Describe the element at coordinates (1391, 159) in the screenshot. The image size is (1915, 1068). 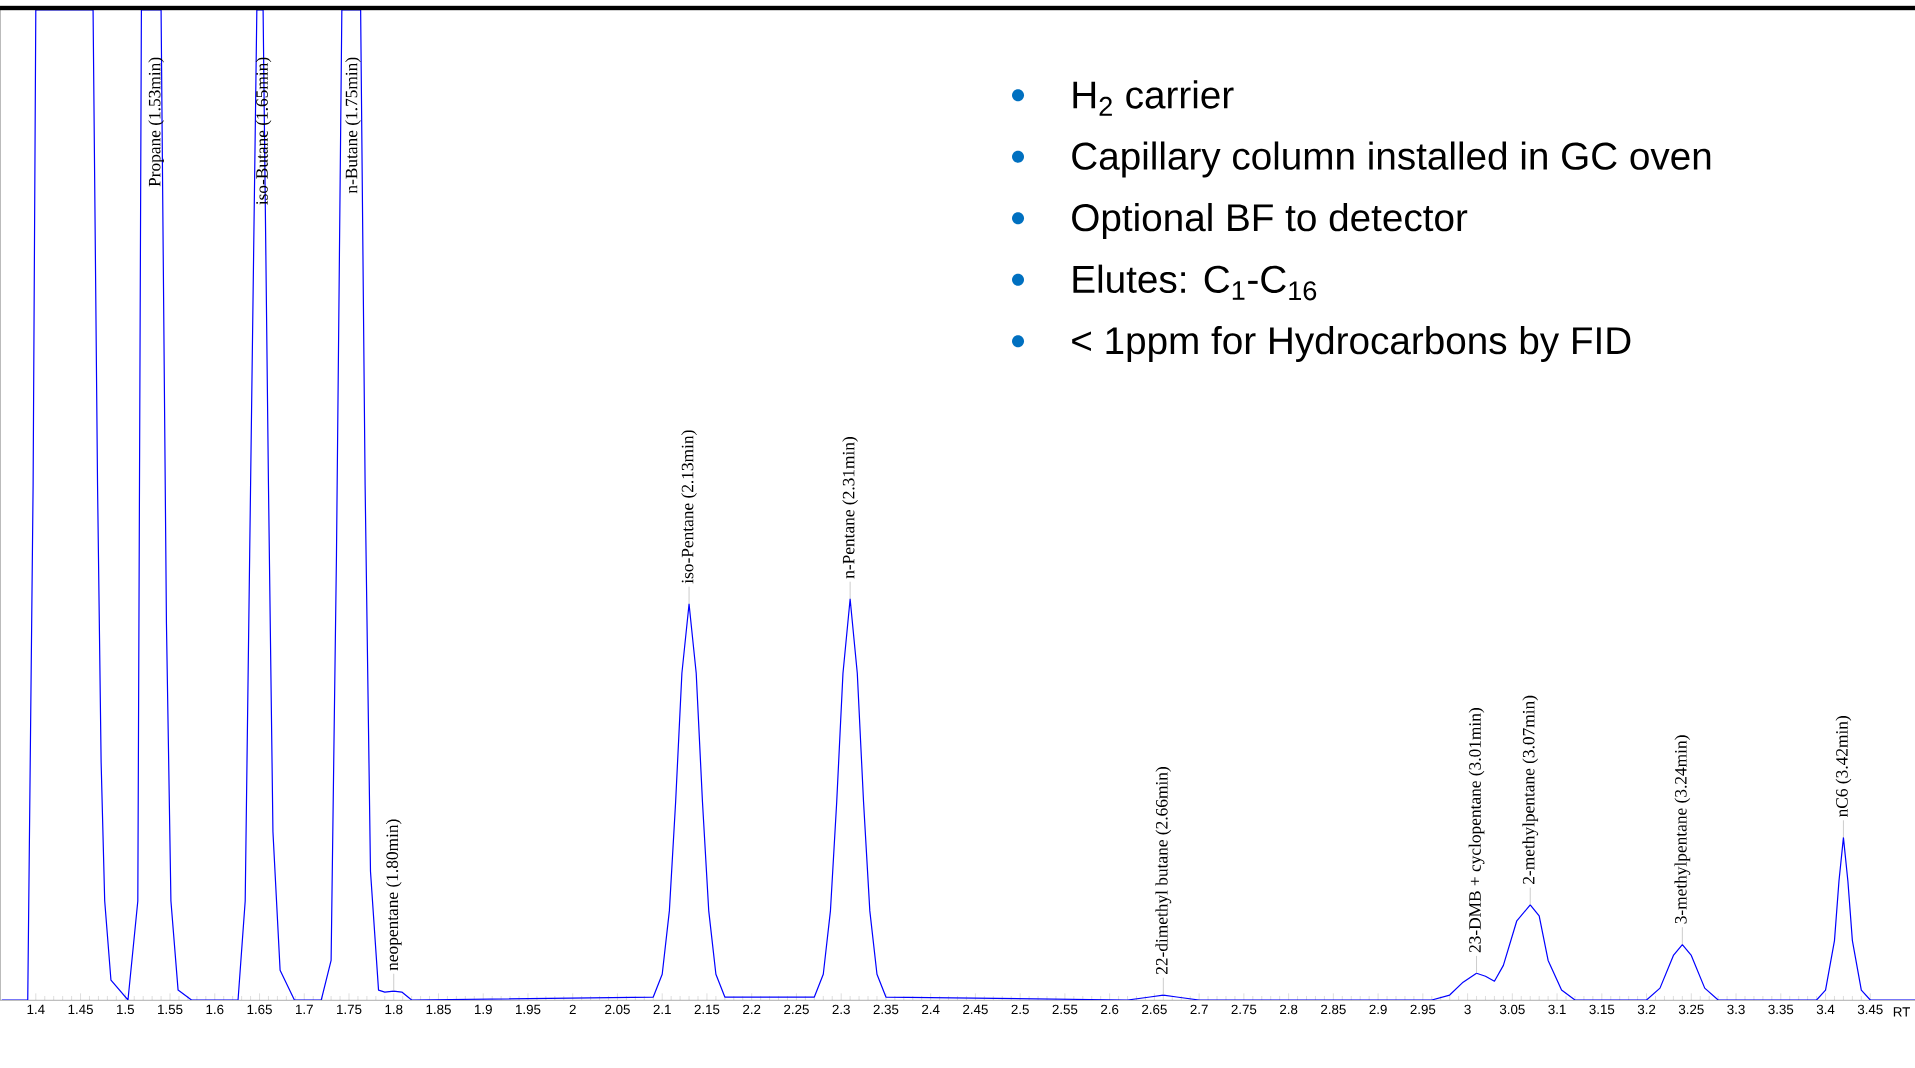
I see `annotation: Capillary column installed in GC oven` at that location.